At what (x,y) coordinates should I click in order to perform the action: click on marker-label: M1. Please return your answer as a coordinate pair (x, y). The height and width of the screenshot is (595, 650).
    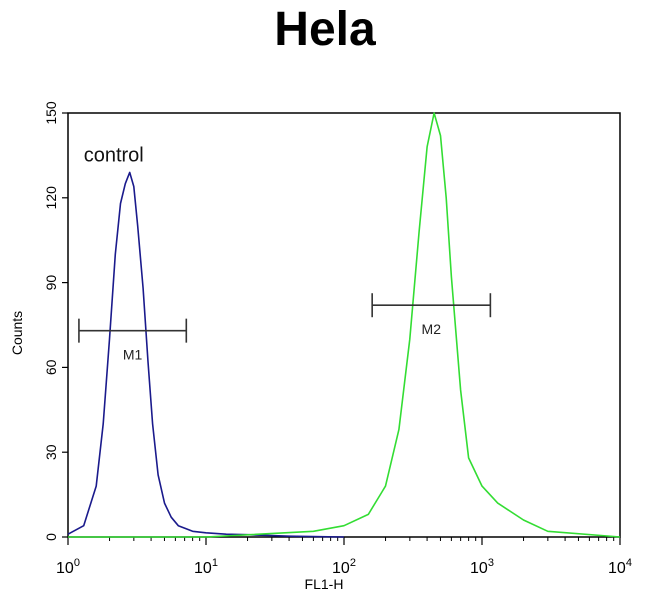
    Looking at the image, I should click on (133, 355).